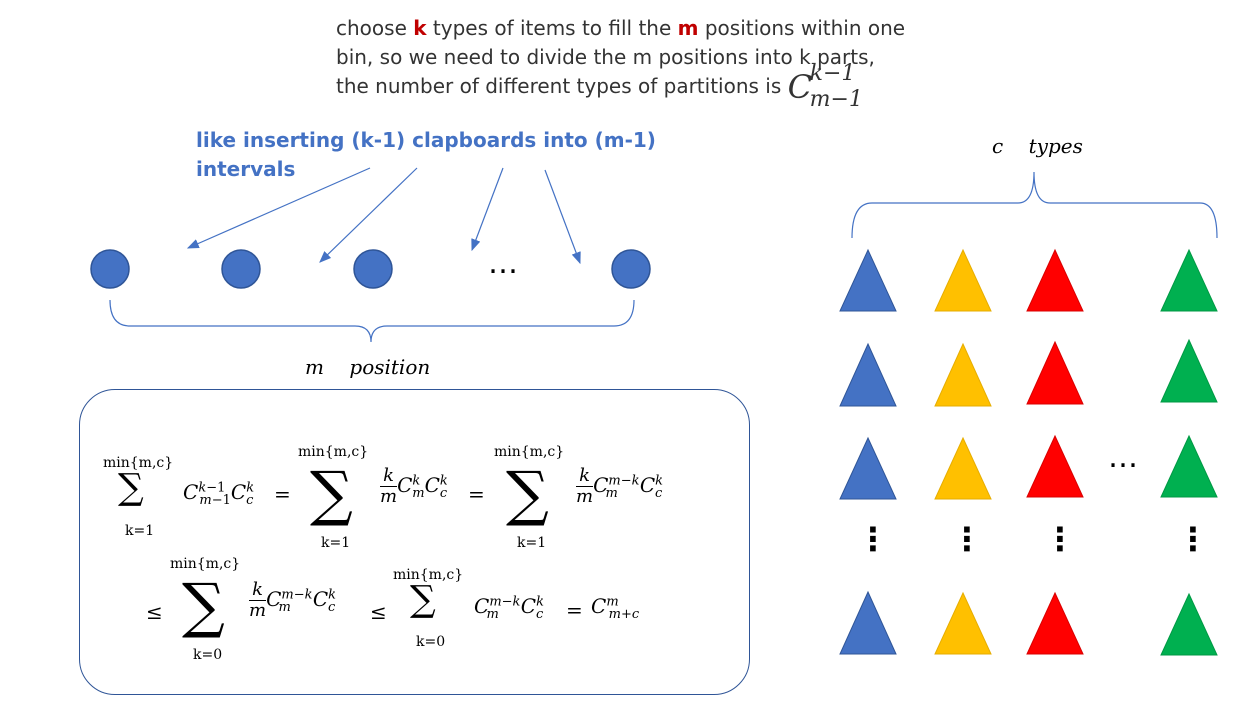 The height and width of the screenshot is (703, 1253). Describe the element at coordinates (372, 321) in the screenshot. I see `position-brace` at that location.